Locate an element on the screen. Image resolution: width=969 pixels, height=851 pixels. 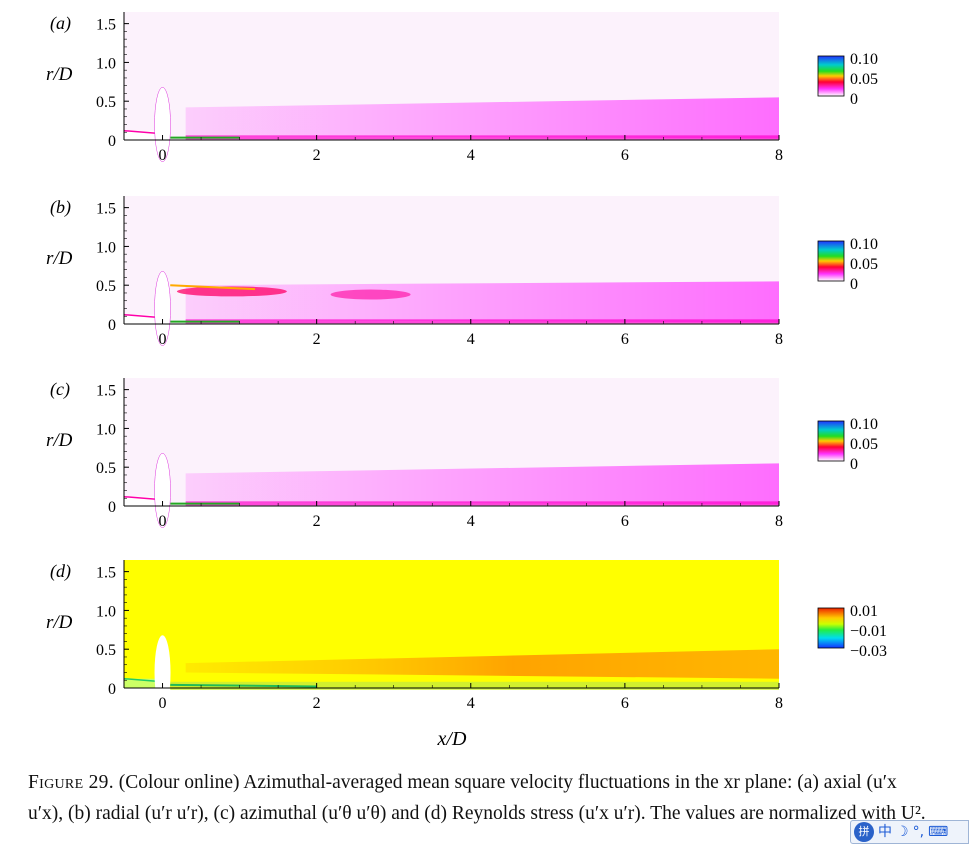
panel-label: (b) is located at coordinates (60, 207).